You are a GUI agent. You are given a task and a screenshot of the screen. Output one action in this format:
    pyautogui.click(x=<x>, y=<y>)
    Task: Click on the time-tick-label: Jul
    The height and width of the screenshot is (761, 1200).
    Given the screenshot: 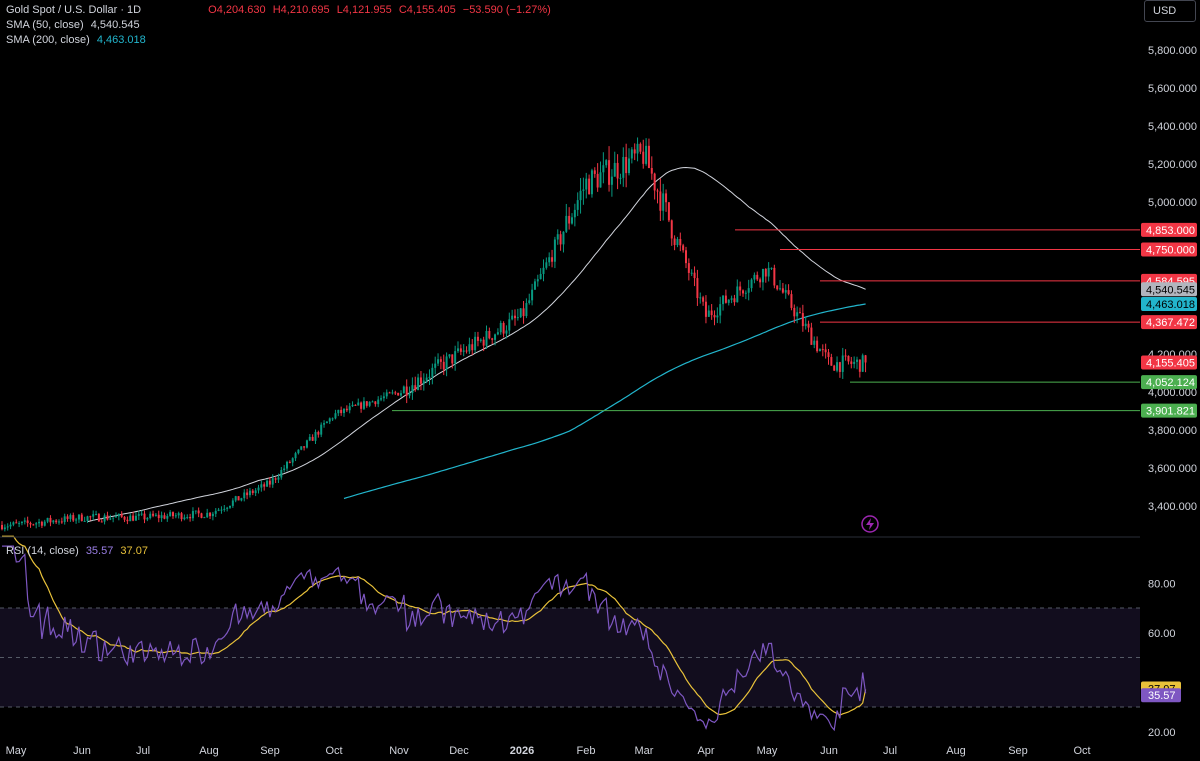 What is the action you would take?
    pyautogui.click(x=143, y=751)
    